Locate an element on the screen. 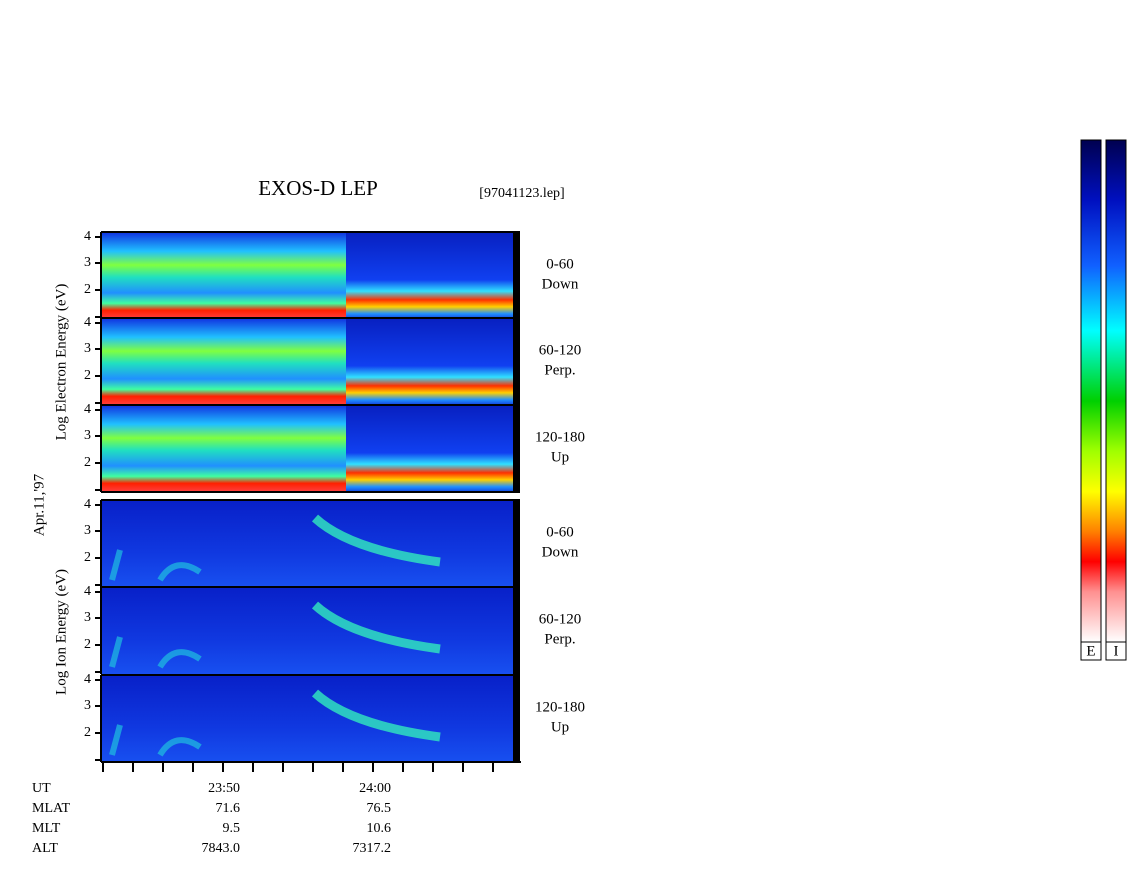  colorbar-label: I is located at coordinates (1116, 651).